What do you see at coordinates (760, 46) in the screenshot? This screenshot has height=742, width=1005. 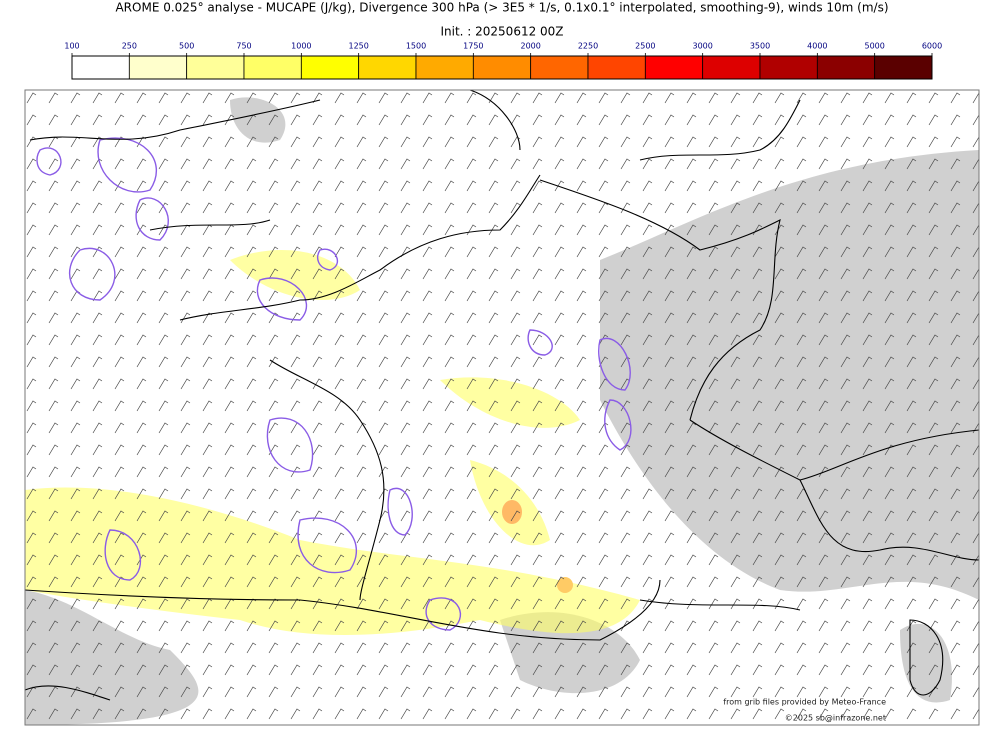 I see `colorbar-tick-label: 3500` at bounding box center [760, 46].